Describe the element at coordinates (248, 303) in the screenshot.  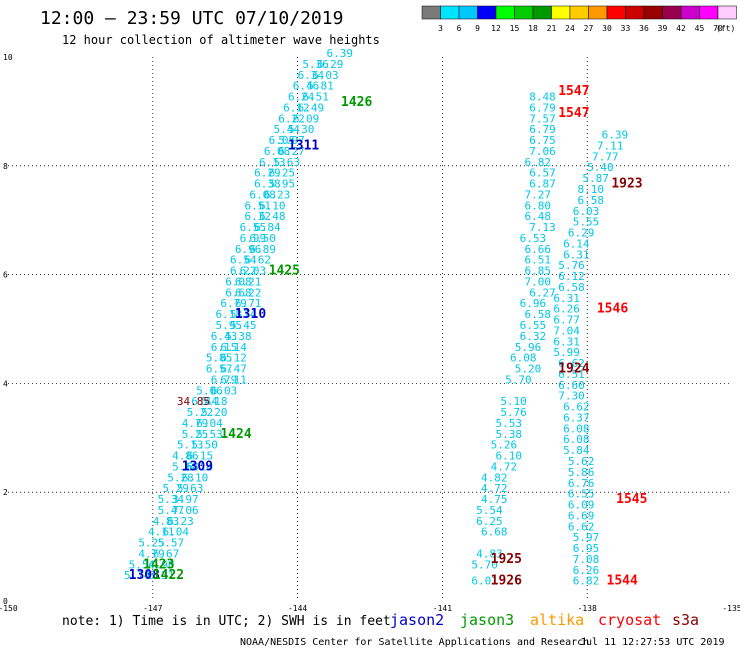
I see `data-point: 6.71` at that location.